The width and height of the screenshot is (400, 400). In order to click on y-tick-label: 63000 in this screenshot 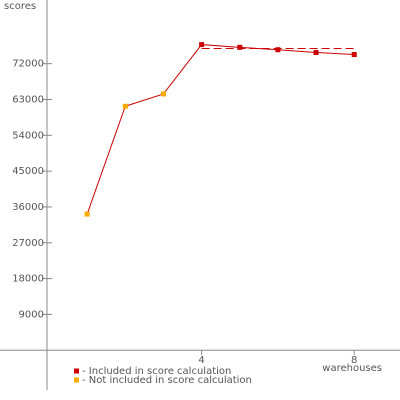, I will do `click(28, 99)`.